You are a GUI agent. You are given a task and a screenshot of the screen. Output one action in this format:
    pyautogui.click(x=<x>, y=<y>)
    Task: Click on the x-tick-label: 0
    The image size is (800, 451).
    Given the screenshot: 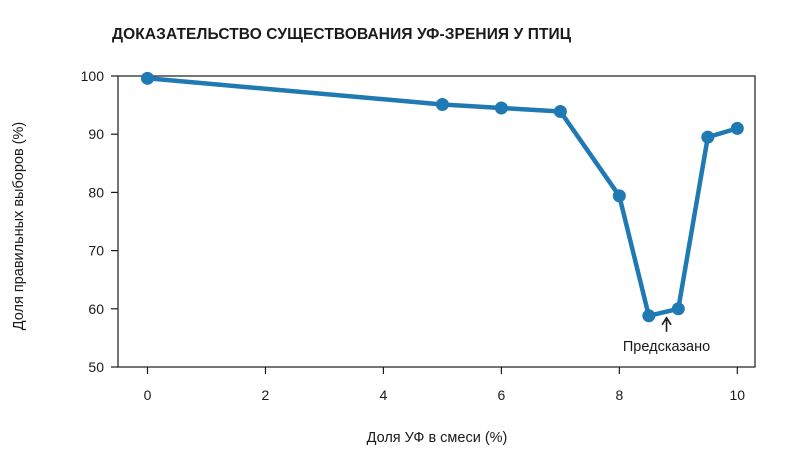 What is the action you would take?
    pyautogui.click(x=148, y=395)
    